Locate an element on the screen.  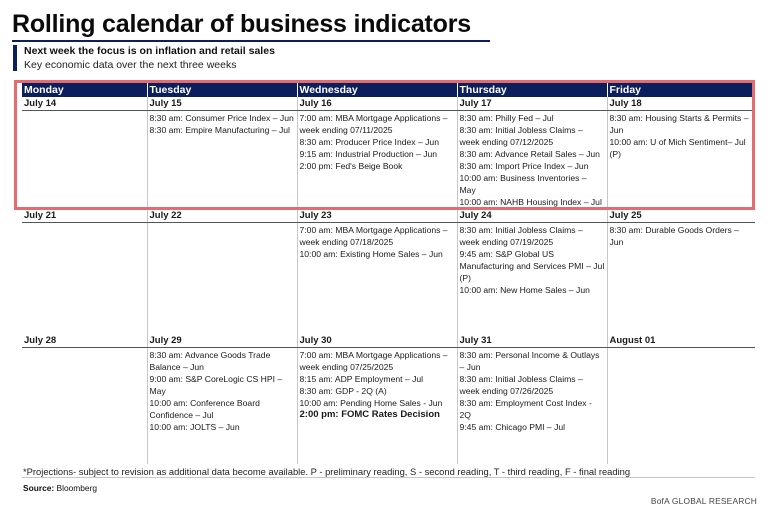
title-rule is located at coordinates (251, 41).